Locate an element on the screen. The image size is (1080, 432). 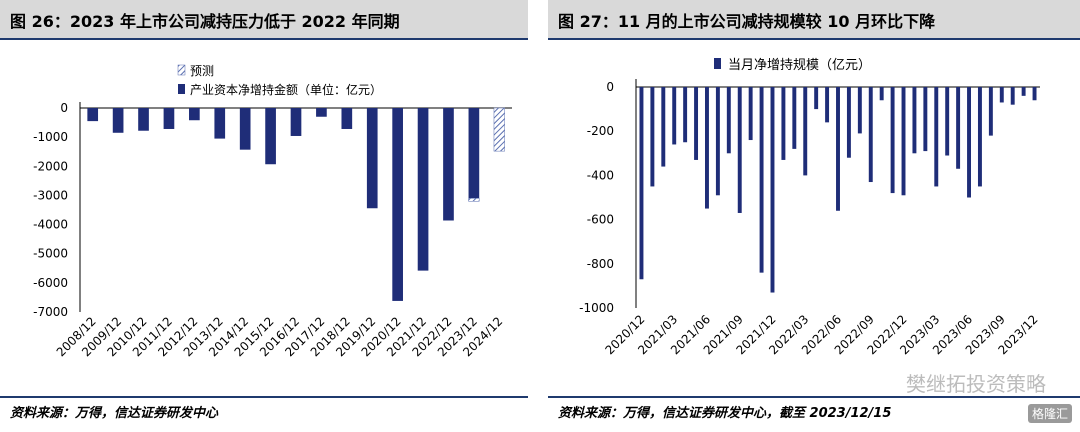
right-chart-source: 资料来源：万得，信达证券研发中心，截至 2023/12/15 is located at coordinates (725, 413).